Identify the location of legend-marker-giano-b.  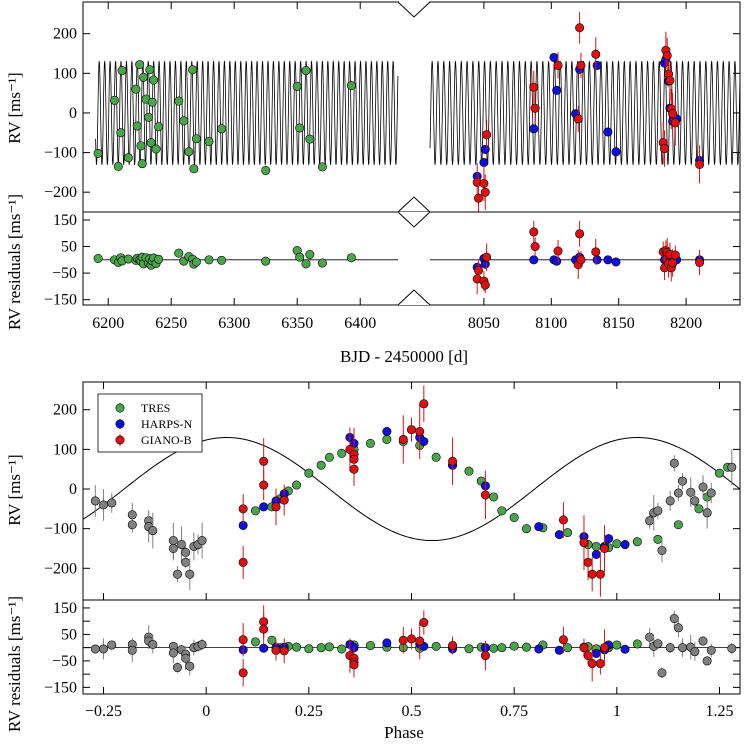
(120, 440).